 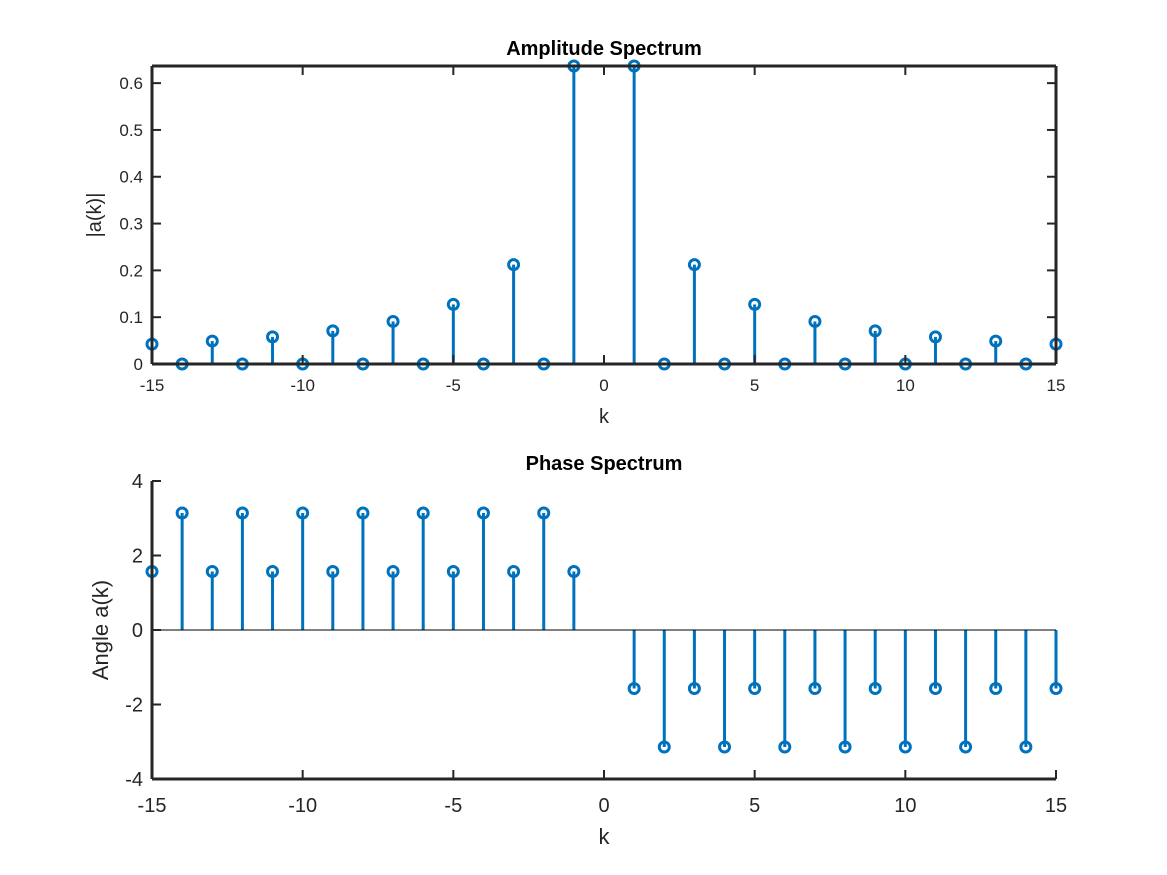 I want to click on y-tick-label: 0.3, so click(x=131, y=224).